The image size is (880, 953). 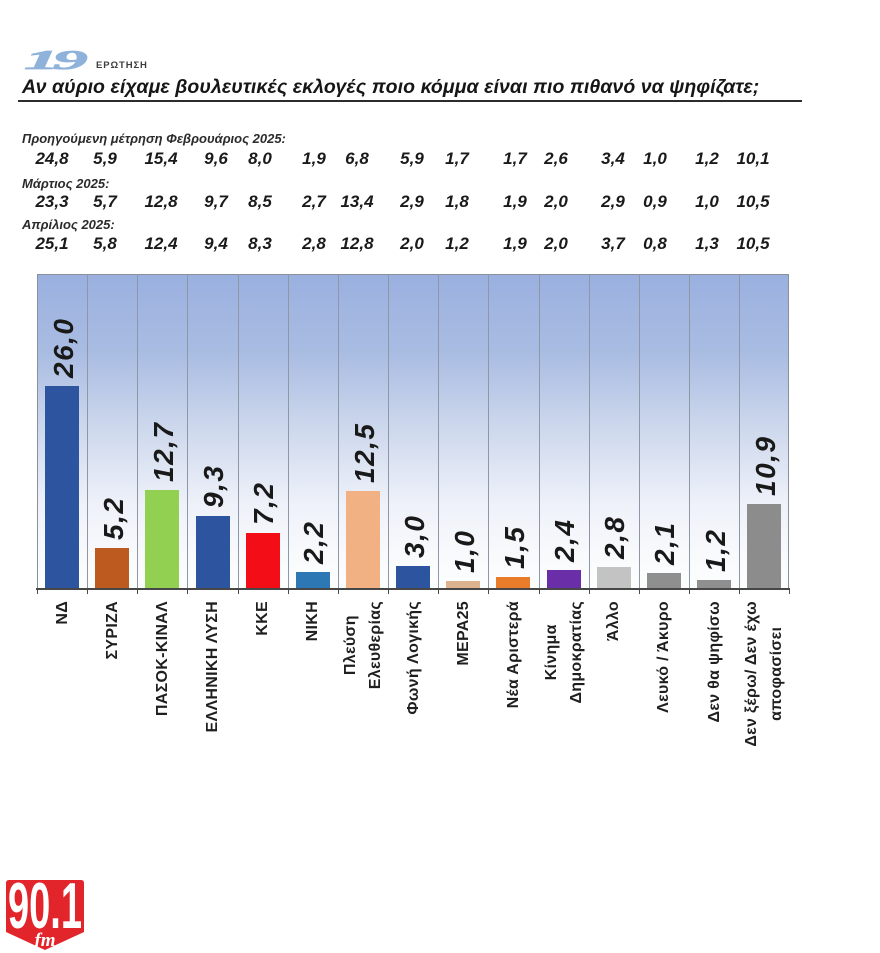 What do you see at coordinates (44, 940) in the screenshot?
I see `svg-text: fm` at bounding box center [44, 940].